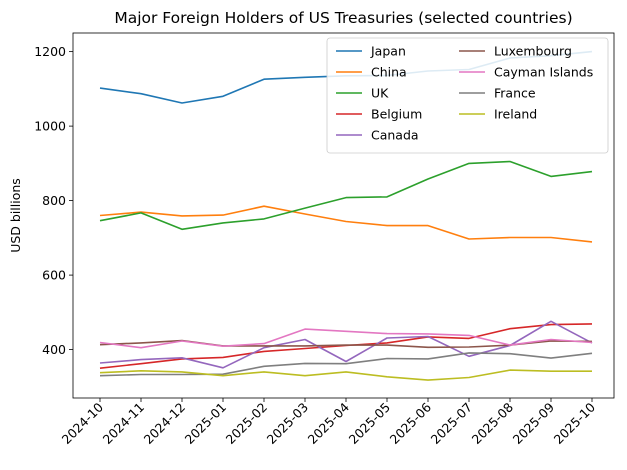 The width and height of the screenshot is (627, 470). Describe the element at coordinates (83, 423) in the screenshot. I see `x-tick-label: 2024-10` at that location.